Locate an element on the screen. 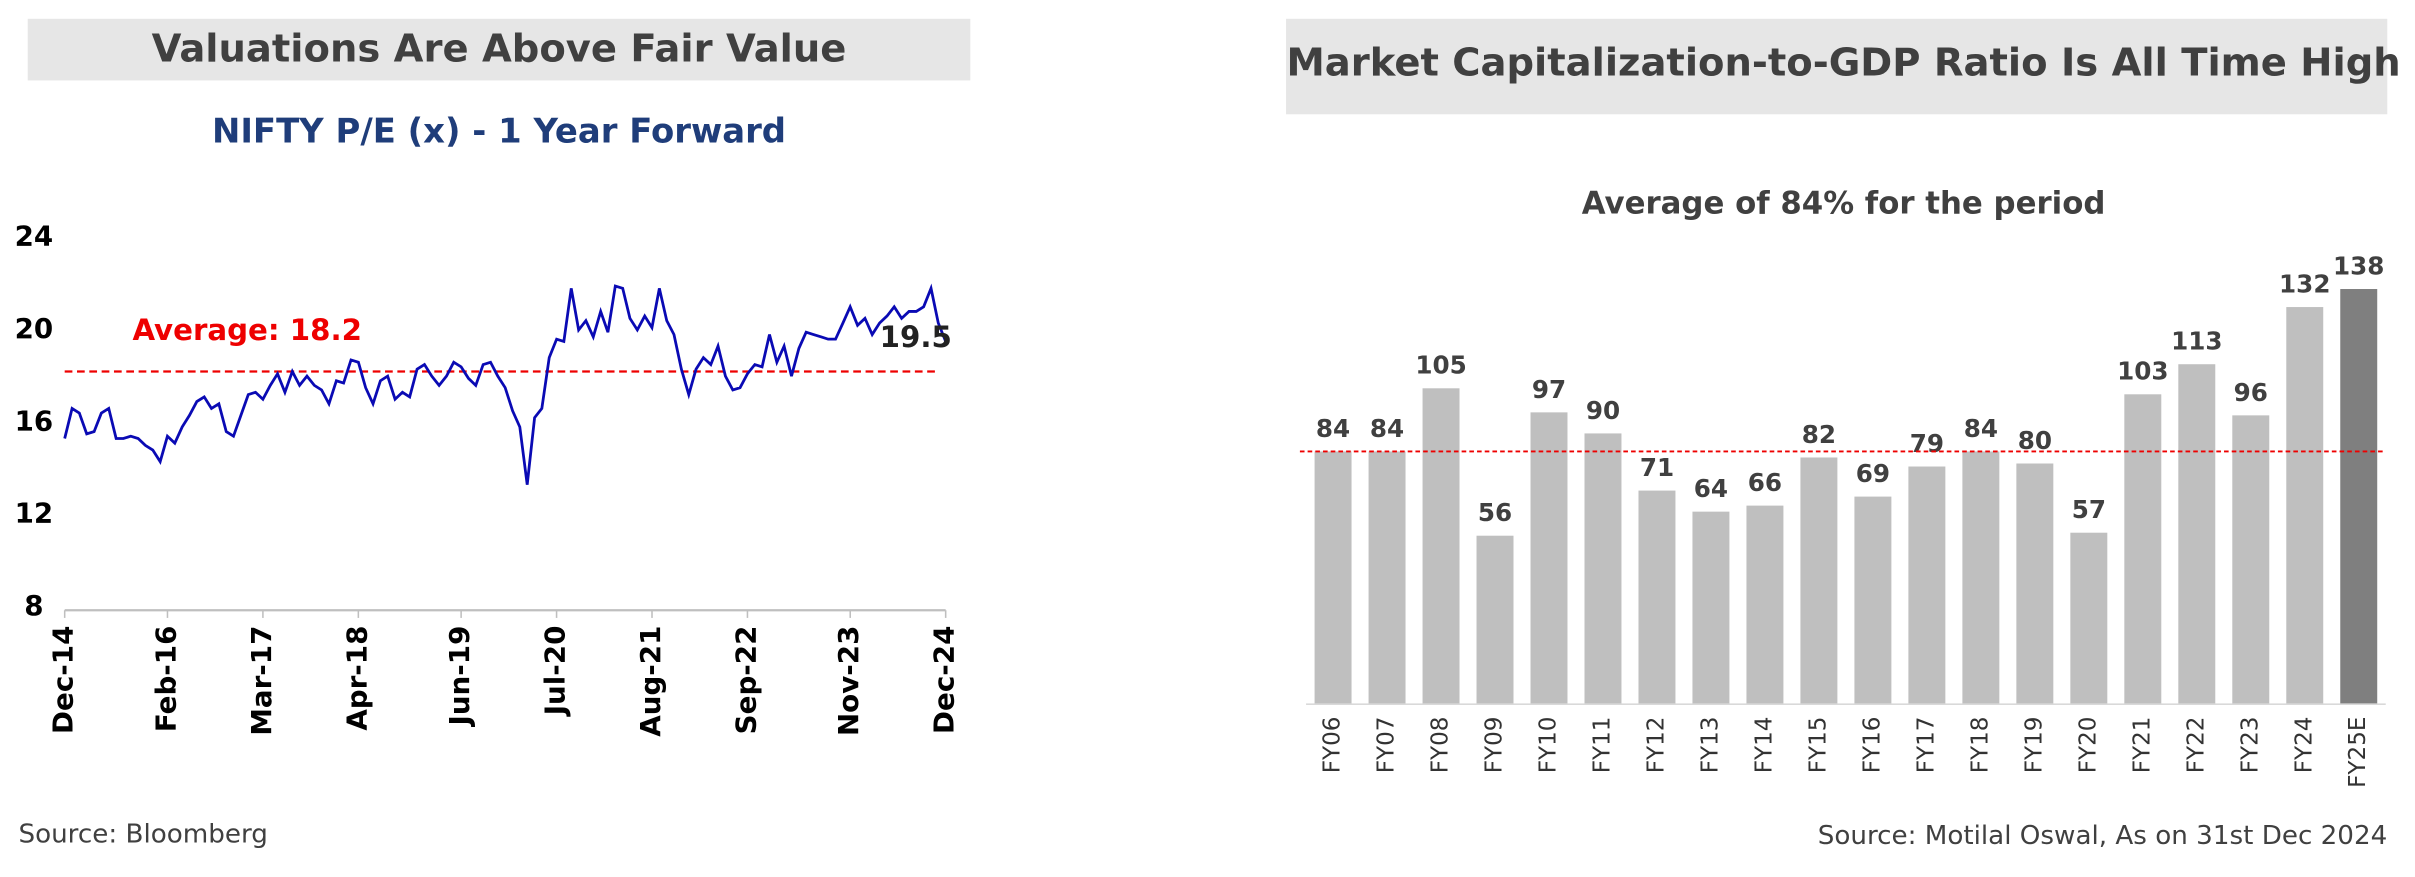  value-label: 82 is located at coordinates (1819, 434).